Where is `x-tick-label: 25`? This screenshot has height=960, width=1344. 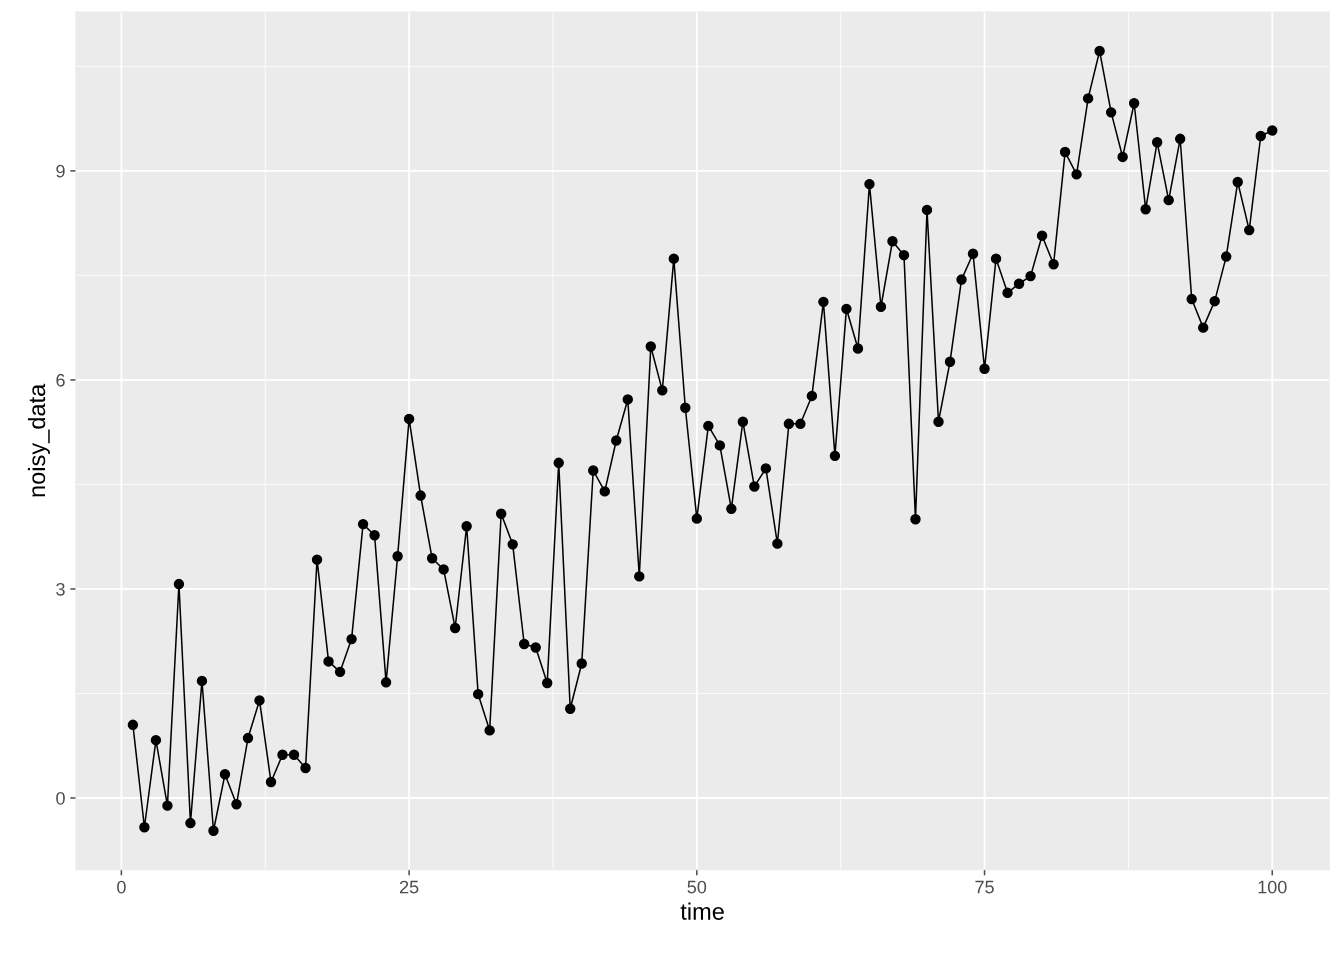
x-tick-label: 25 is located at coordinates (409, 887).